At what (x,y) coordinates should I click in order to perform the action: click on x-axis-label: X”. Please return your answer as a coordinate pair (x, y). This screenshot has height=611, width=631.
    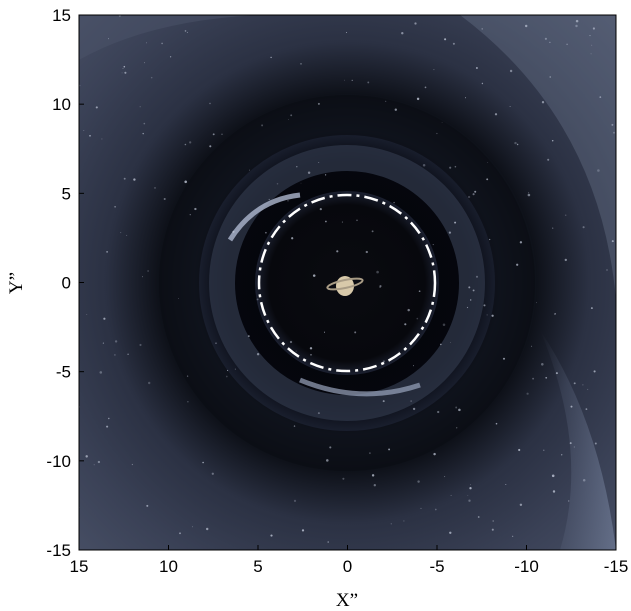
    Looking at the image, I should click on (347, 600).